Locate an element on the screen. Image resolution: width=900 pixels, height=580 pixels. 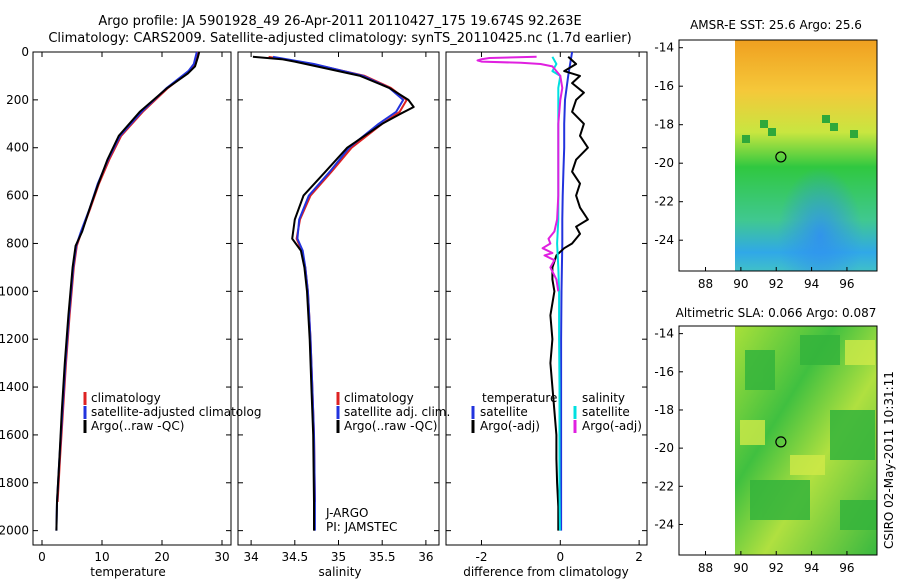
y-tick-label: 200 is located at coordinates (17, 100).